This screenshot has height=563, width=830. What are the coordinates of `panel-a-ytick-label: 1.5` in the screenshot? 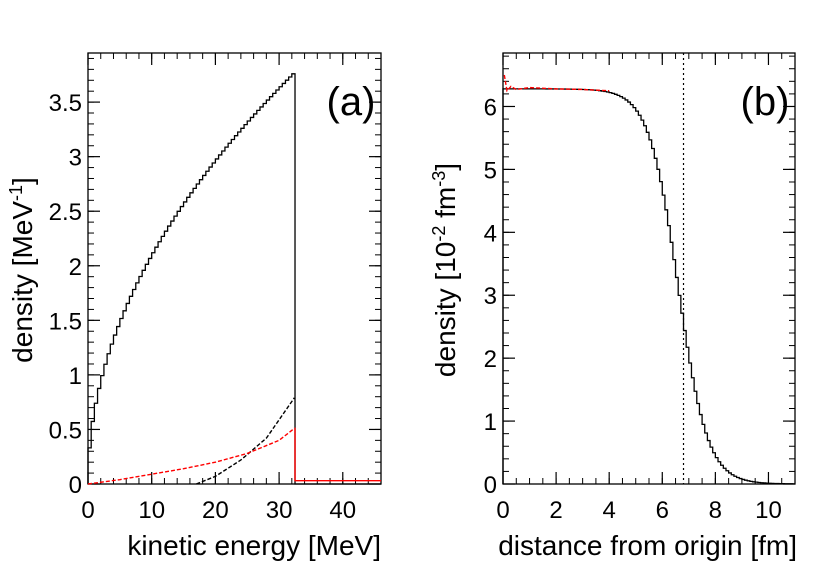 It's located at (65, 321).